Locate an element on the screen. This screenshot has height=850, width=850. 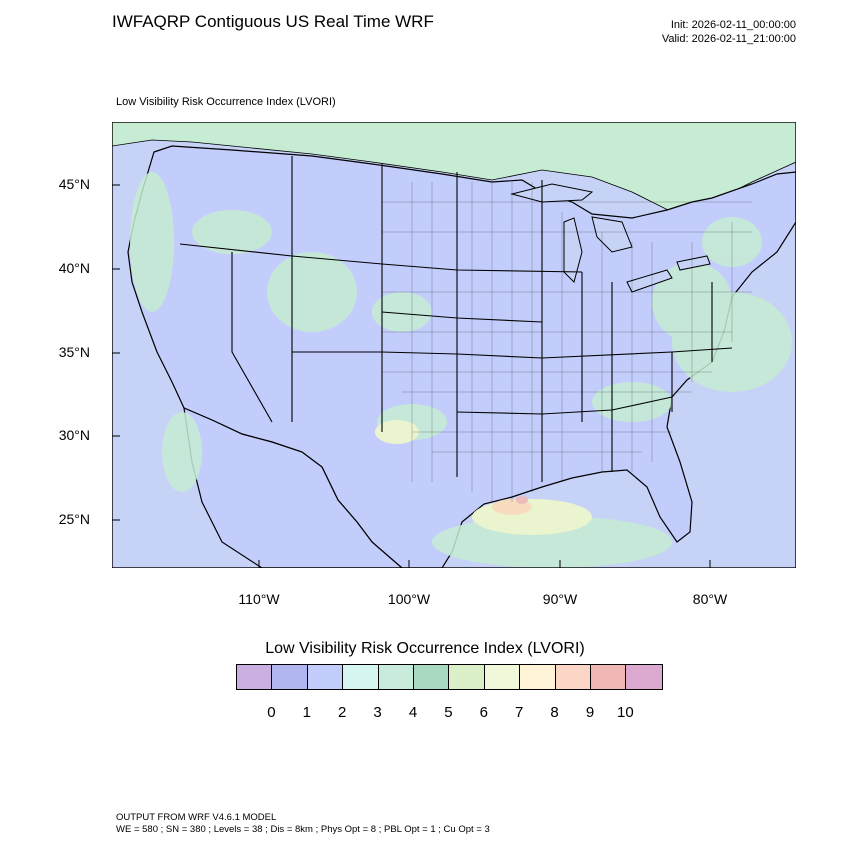
colorbar-tick-label: 6 is located at coordinates (483, 712).